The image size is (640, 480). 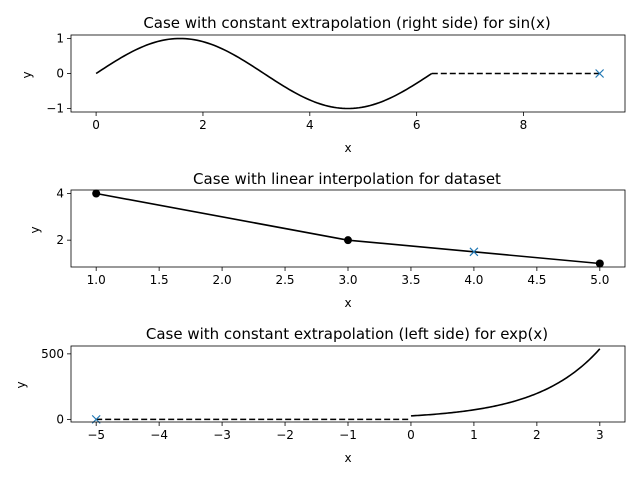 What do you see at coordinates (222, 280) in the screenshot?
I see `subplot-2-xtick-label: 2.0` at bounding box center [222, 280].